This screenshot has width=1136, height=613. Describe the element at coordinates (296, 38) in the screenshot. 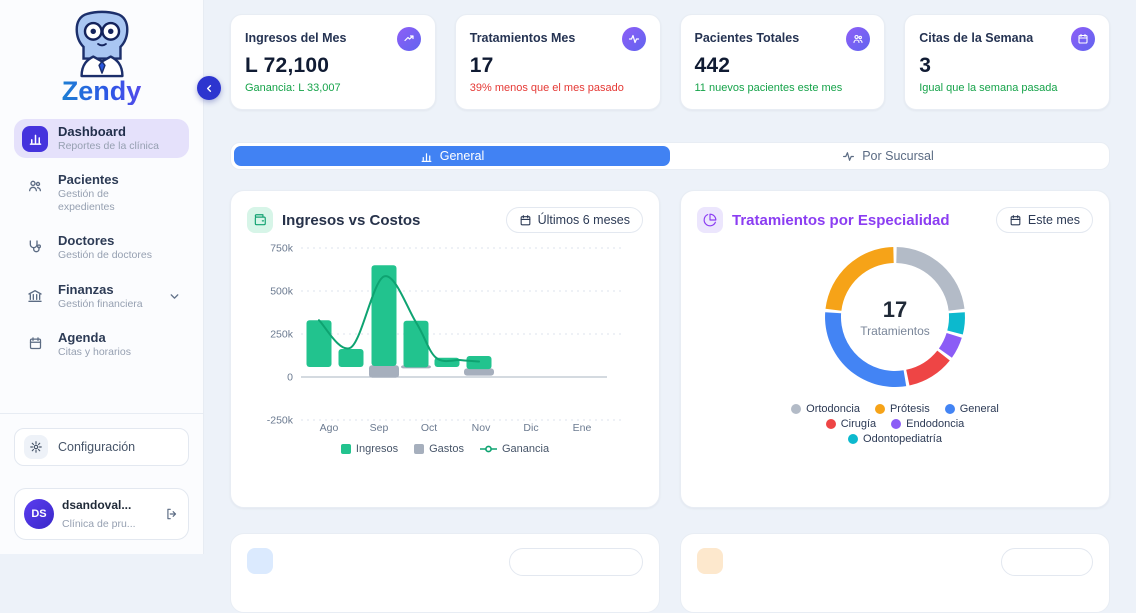

I see `stat-label: Ingresos del Mes` at that location.